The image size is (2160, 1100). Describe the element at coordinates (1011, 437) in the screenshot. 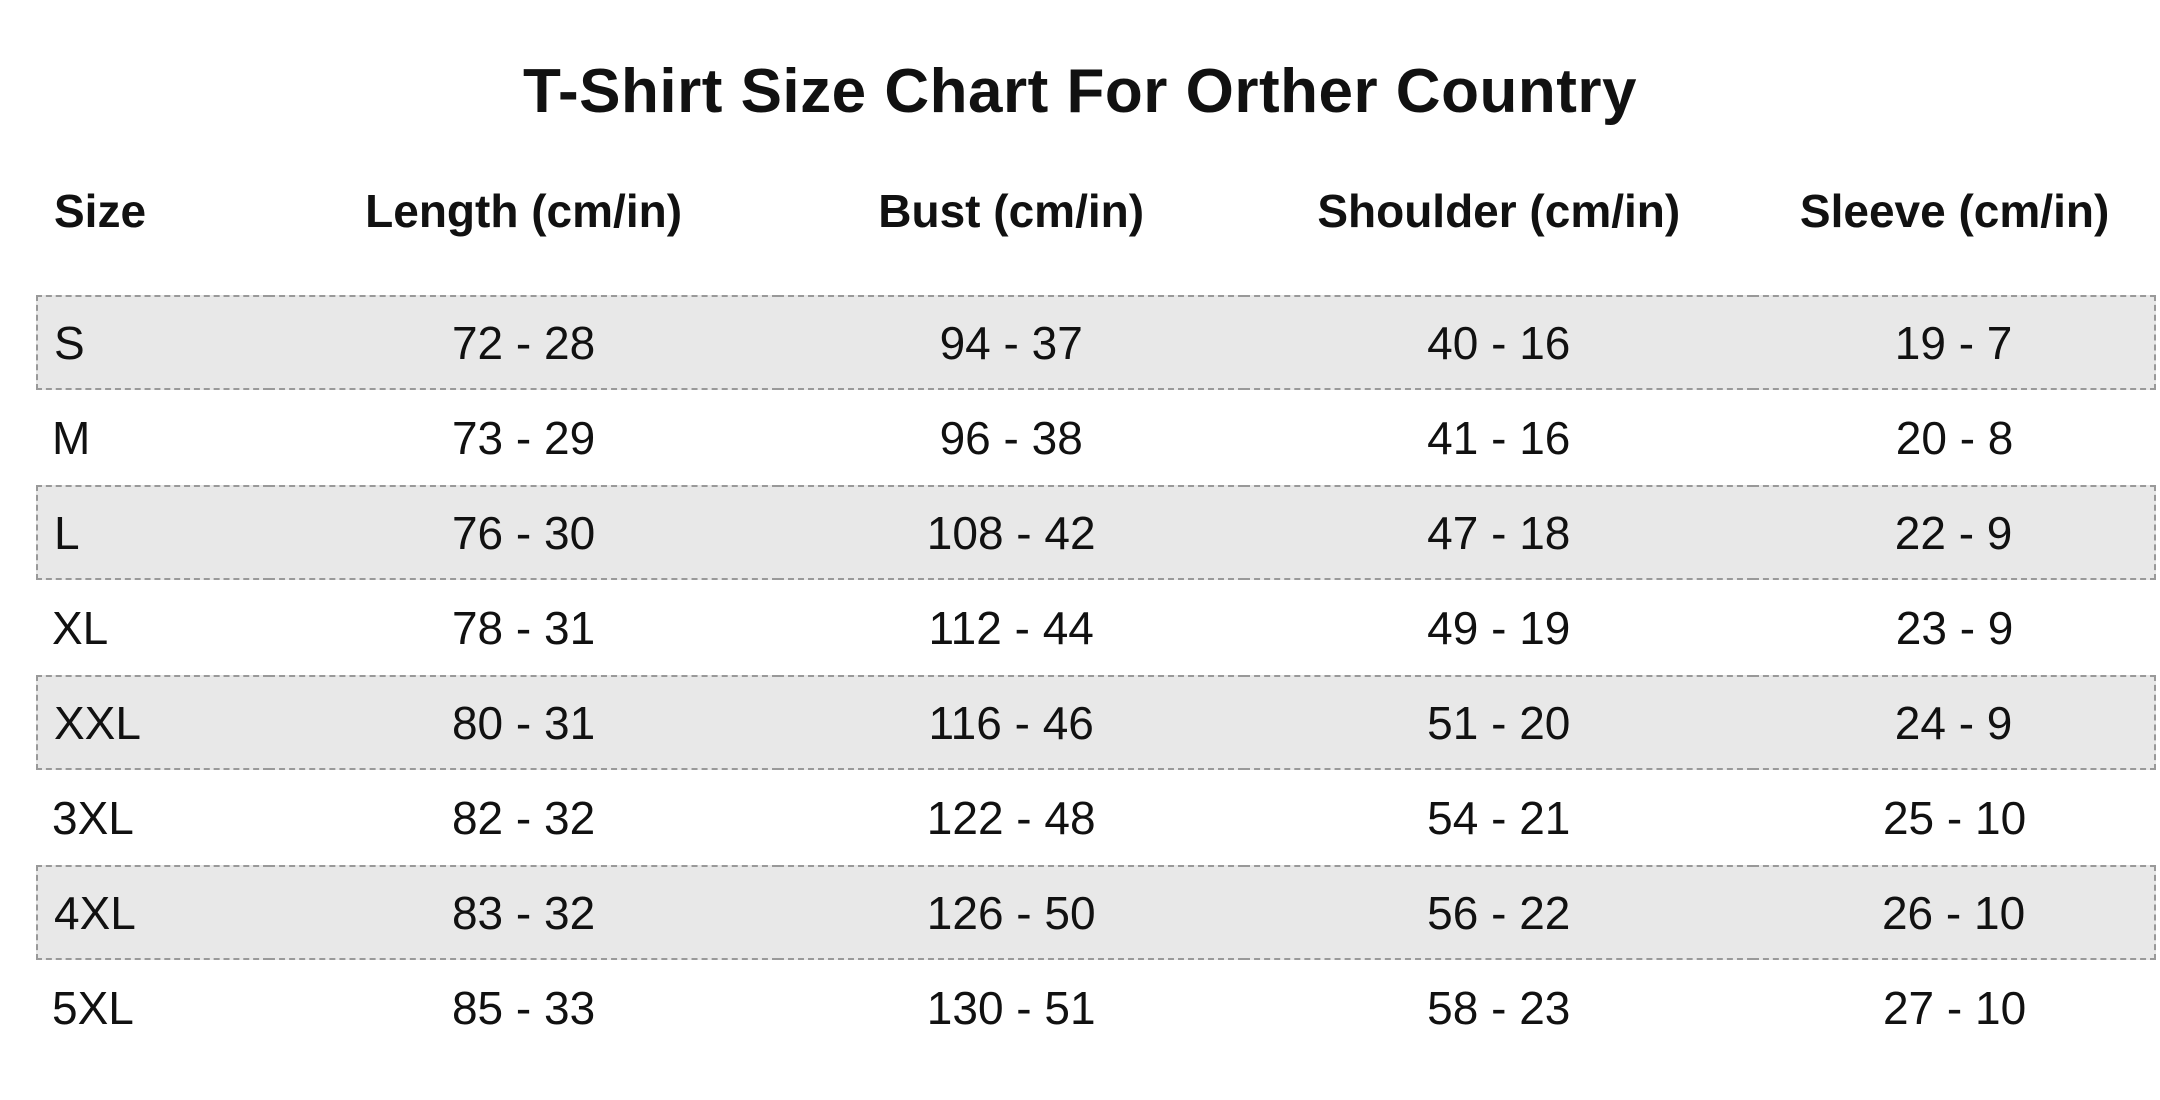

I see `cell-bust: 96 - 38` at that location.